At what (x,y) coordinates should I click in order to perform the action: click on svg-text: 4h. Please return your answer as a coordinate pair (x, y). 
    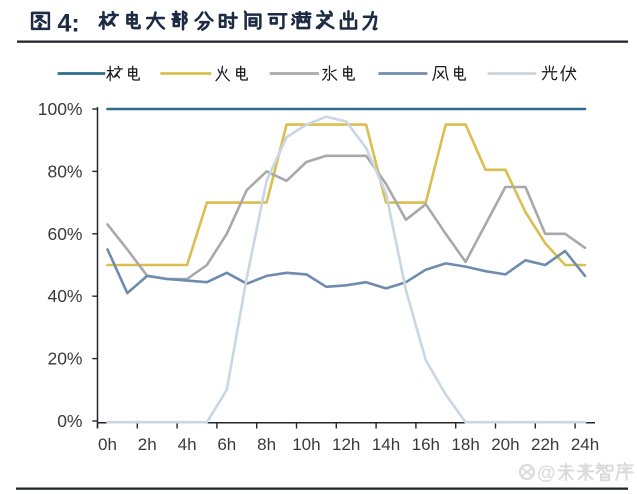
    Looking at the image, I should click on (187, 444).